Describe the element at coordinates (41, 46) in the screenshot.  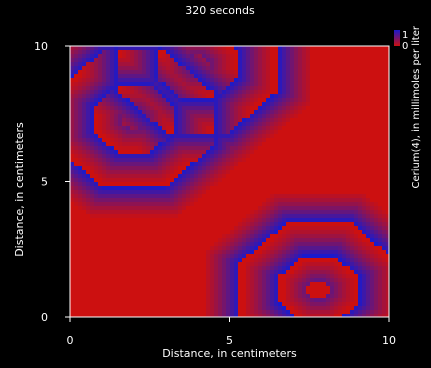
I see `y-tick-label: 10` at that location.